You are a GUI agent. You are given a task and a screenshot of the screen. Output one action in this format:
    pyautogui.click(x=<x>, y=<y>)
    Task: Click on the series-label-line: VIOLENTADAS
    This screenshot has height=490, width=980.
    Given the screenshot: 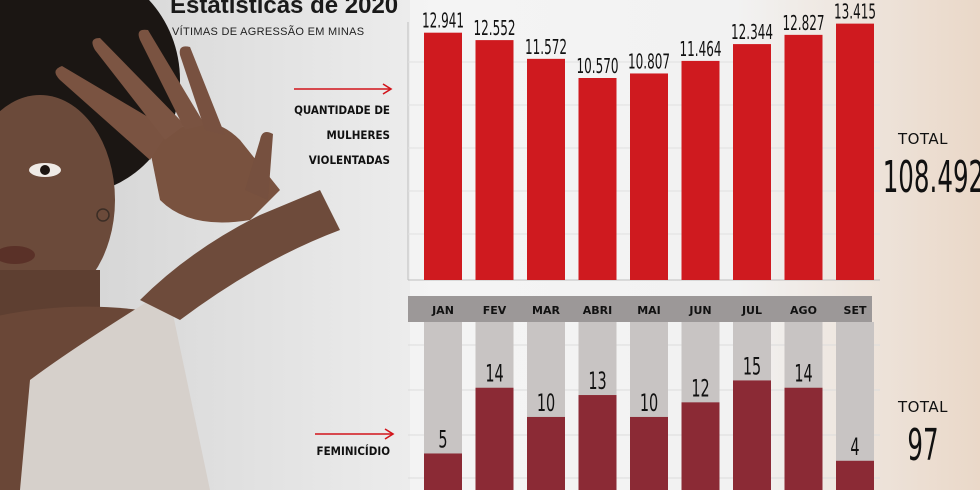 What is the action you would take?
    pyautogui.click(x=349, y=160)
    